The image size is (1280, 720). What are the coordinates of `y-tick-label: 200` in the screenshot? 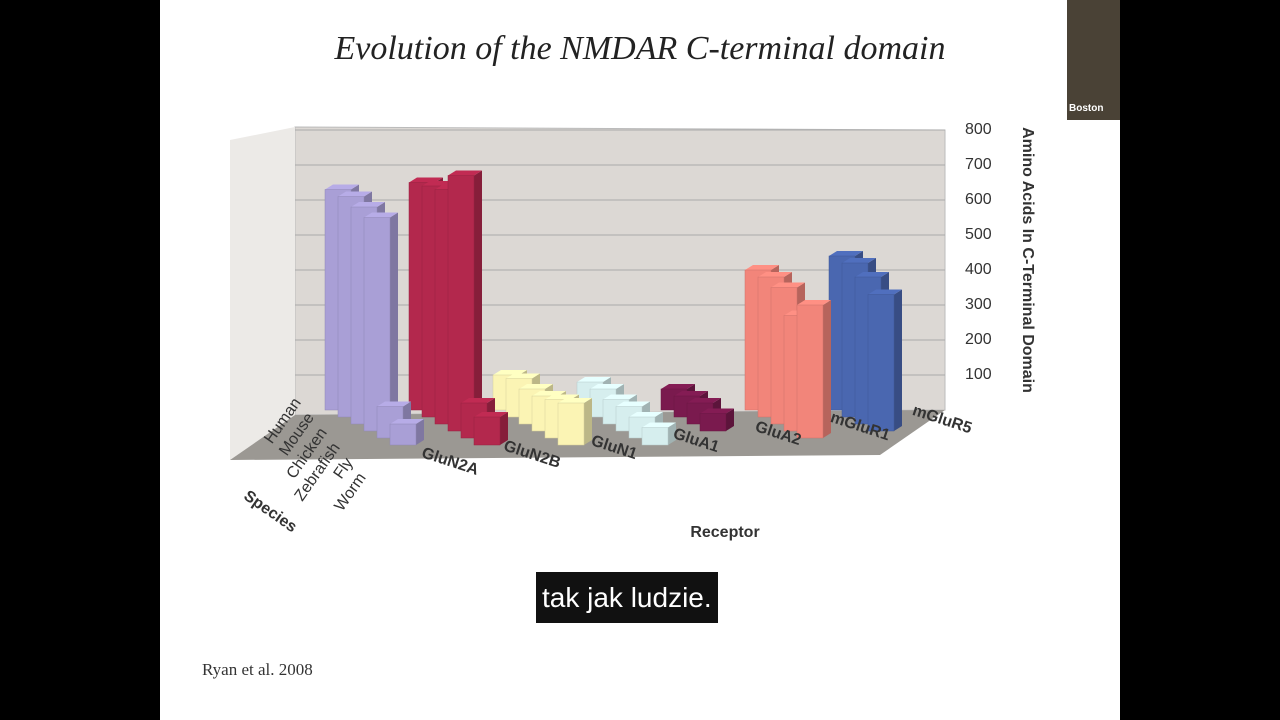 It's located at (978, 339).